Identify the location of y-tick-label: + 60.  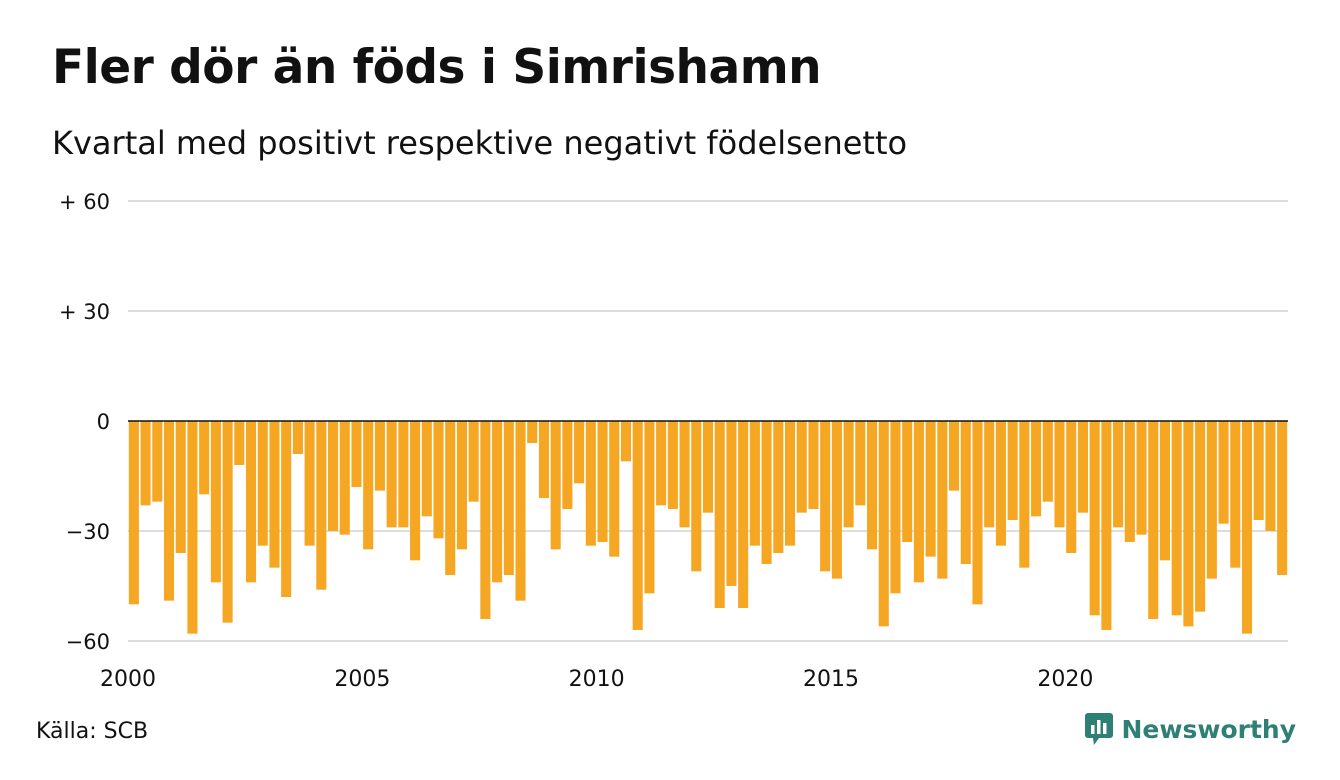
(84, 202).